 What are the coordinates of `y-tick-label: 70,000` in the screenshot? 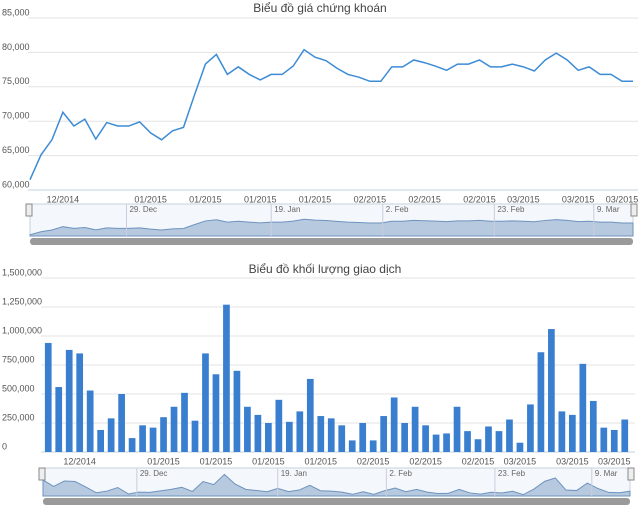 It's located at (16, 116).